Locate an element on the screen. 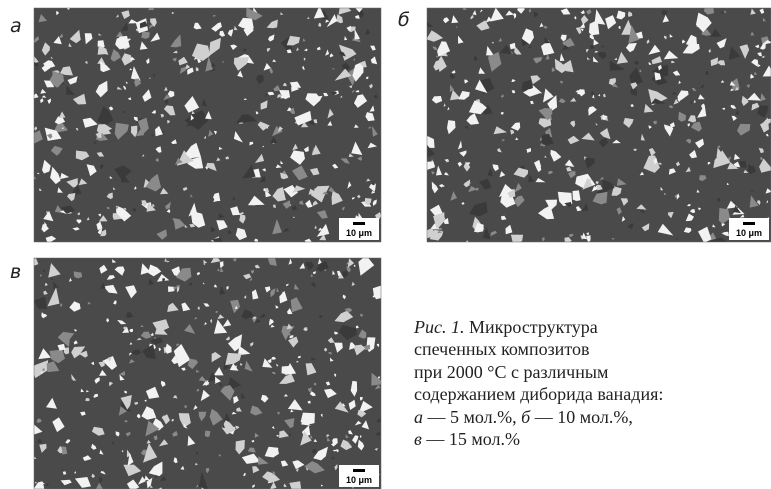 This screenshot has height=489, width=771. caption-text: — 10 мол.%, is located at coordinates (581, 416).